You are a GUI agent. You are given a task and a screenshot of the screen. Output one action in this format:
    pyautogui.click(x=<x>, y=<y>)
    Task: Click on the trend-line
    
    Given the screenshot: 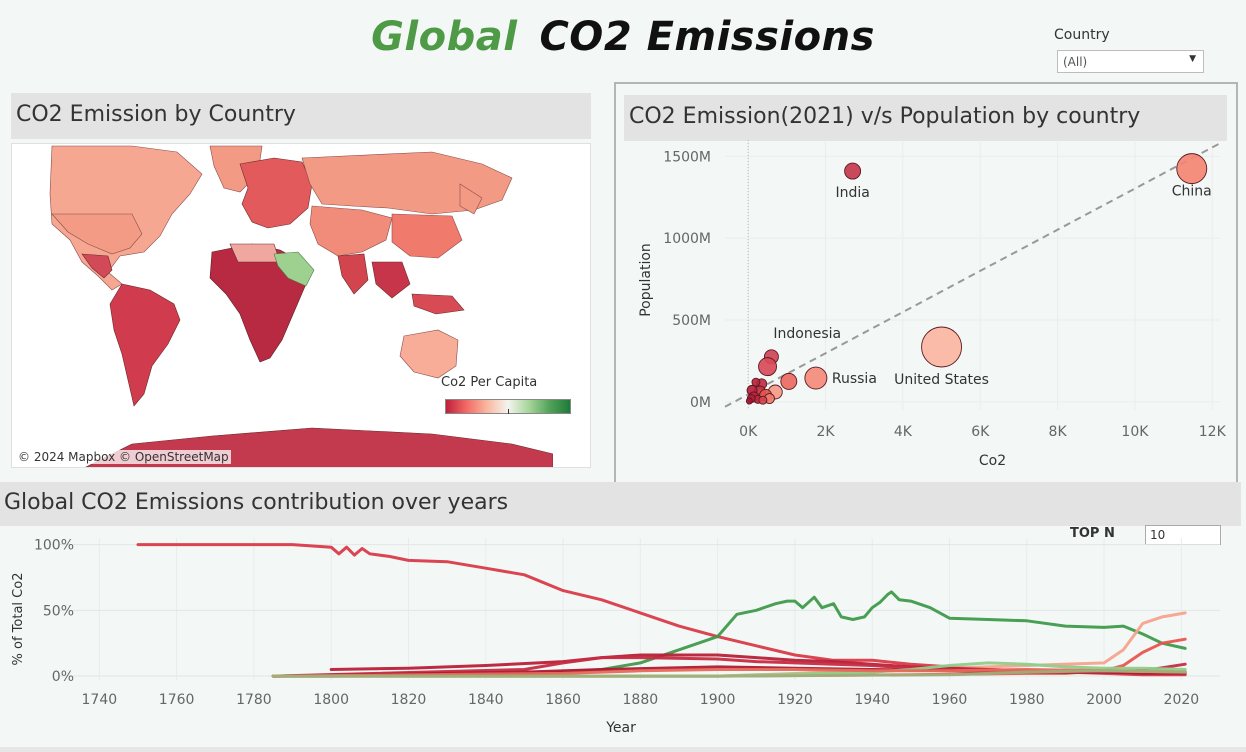 What is the action you would take?
    pyautogui.click(x=972, y=275)
    